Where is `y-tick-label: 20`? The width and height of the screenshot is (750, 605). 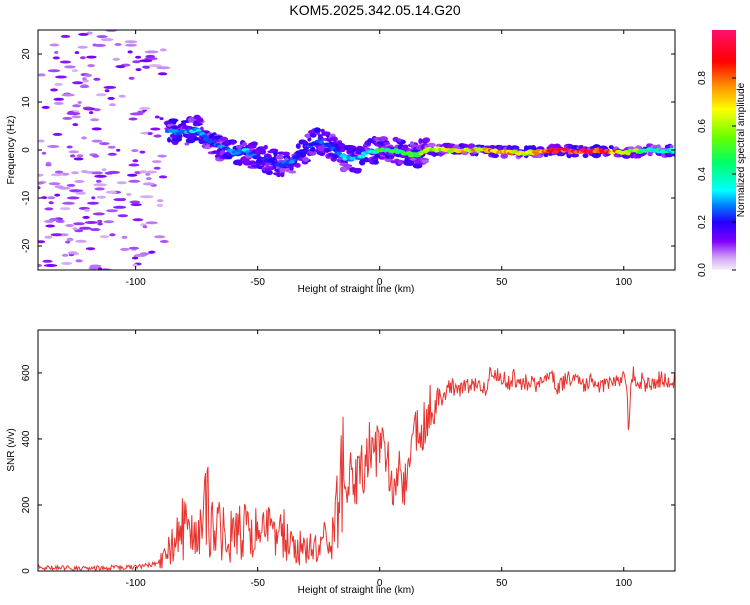 y-tick-label: 20 is located at coordinates (26, 54).